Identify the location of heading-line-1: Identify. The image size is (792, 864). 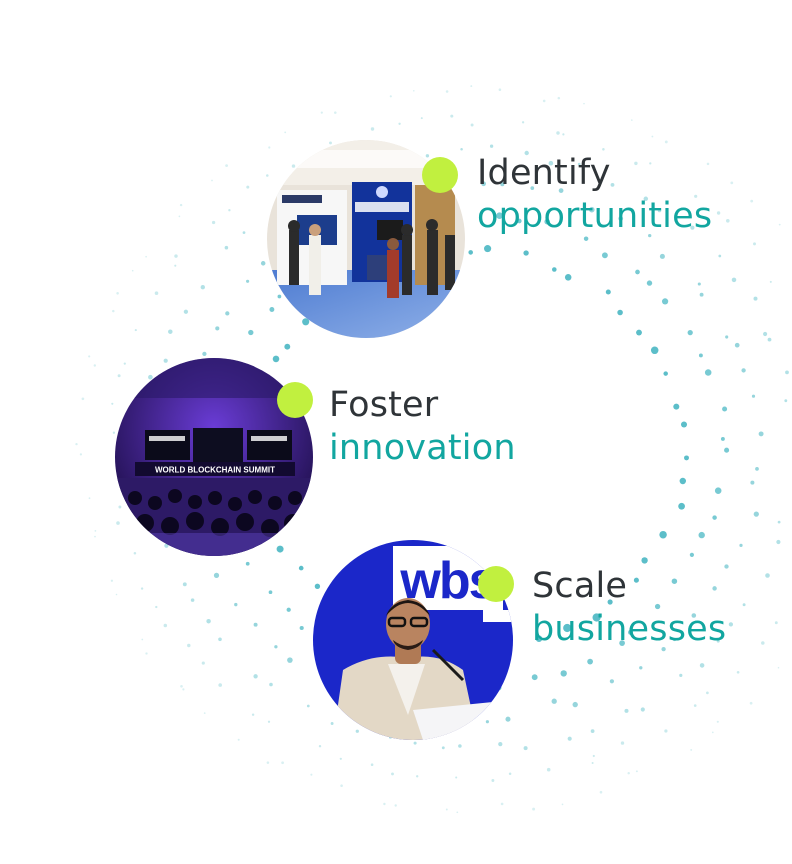
(544, 173).